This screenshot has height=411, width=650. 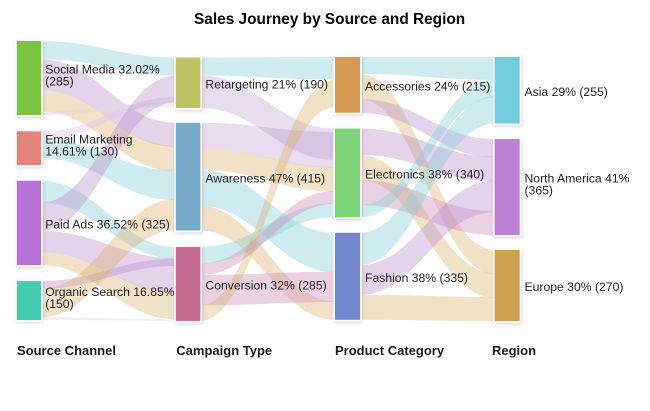 What do you see at coordinates (59, 304) in the screenshot?
I see `svg-text: (150)` at bounding box center [59, 304].